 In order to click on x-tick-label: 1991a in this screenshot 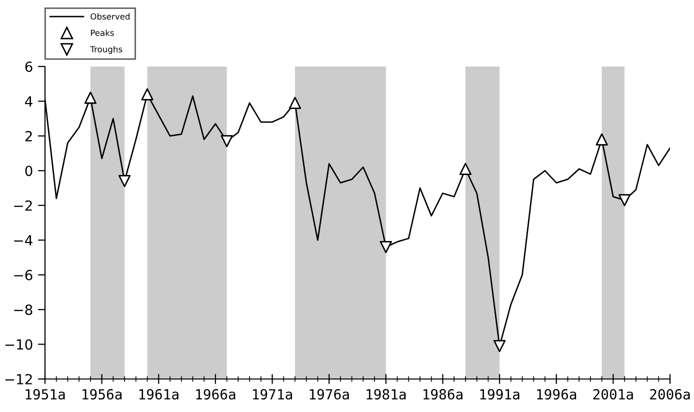, I will do `click(500, 394)`.